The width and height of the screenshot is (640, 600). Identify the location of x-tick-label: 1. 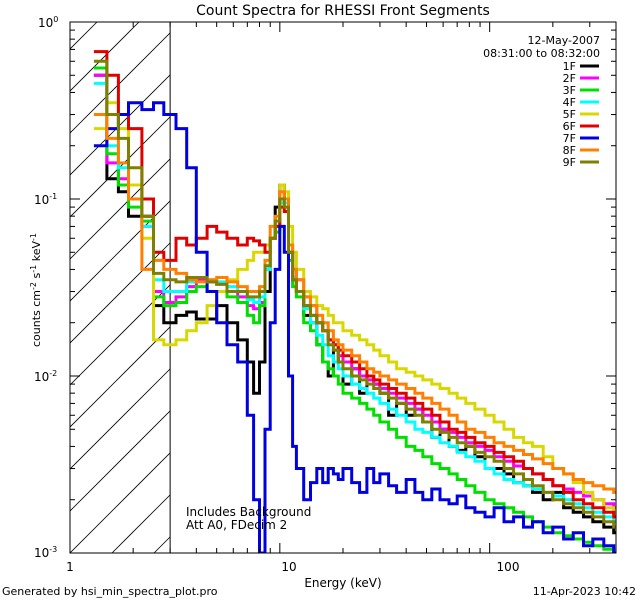
(70, 567).